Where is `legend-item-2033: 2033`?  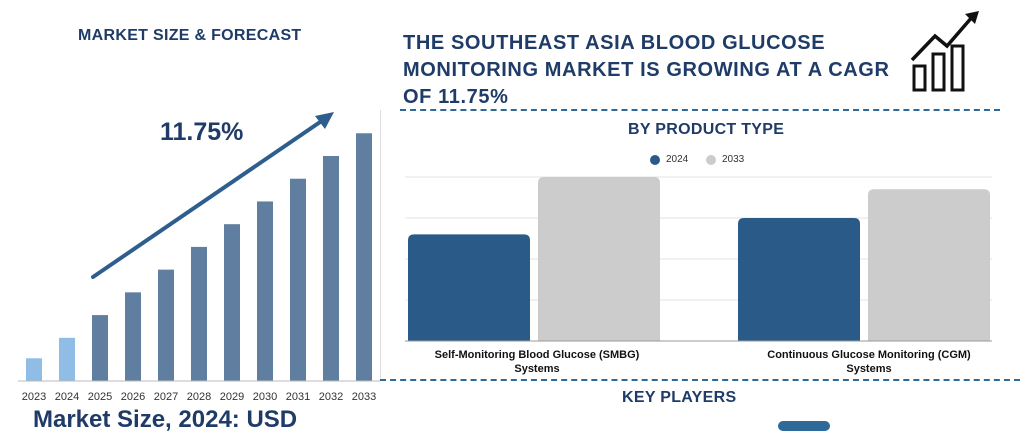 legend-item-2033: 2033 is located at coordinates (725, 159).